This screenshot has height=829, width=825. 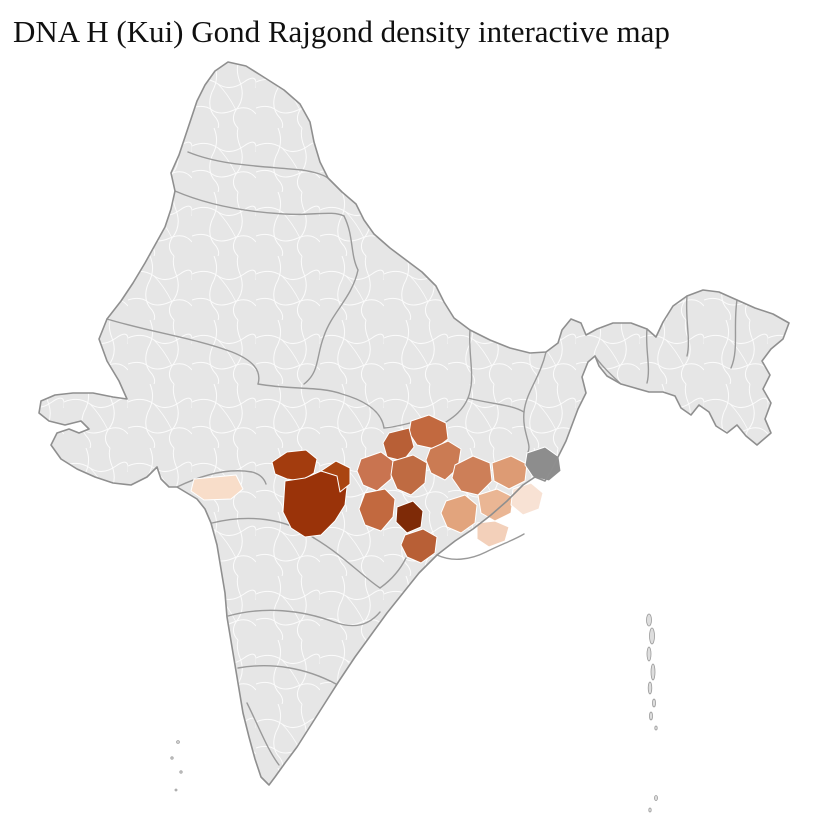 I want to click on district-west-outlier, so click(x=217, y=487).